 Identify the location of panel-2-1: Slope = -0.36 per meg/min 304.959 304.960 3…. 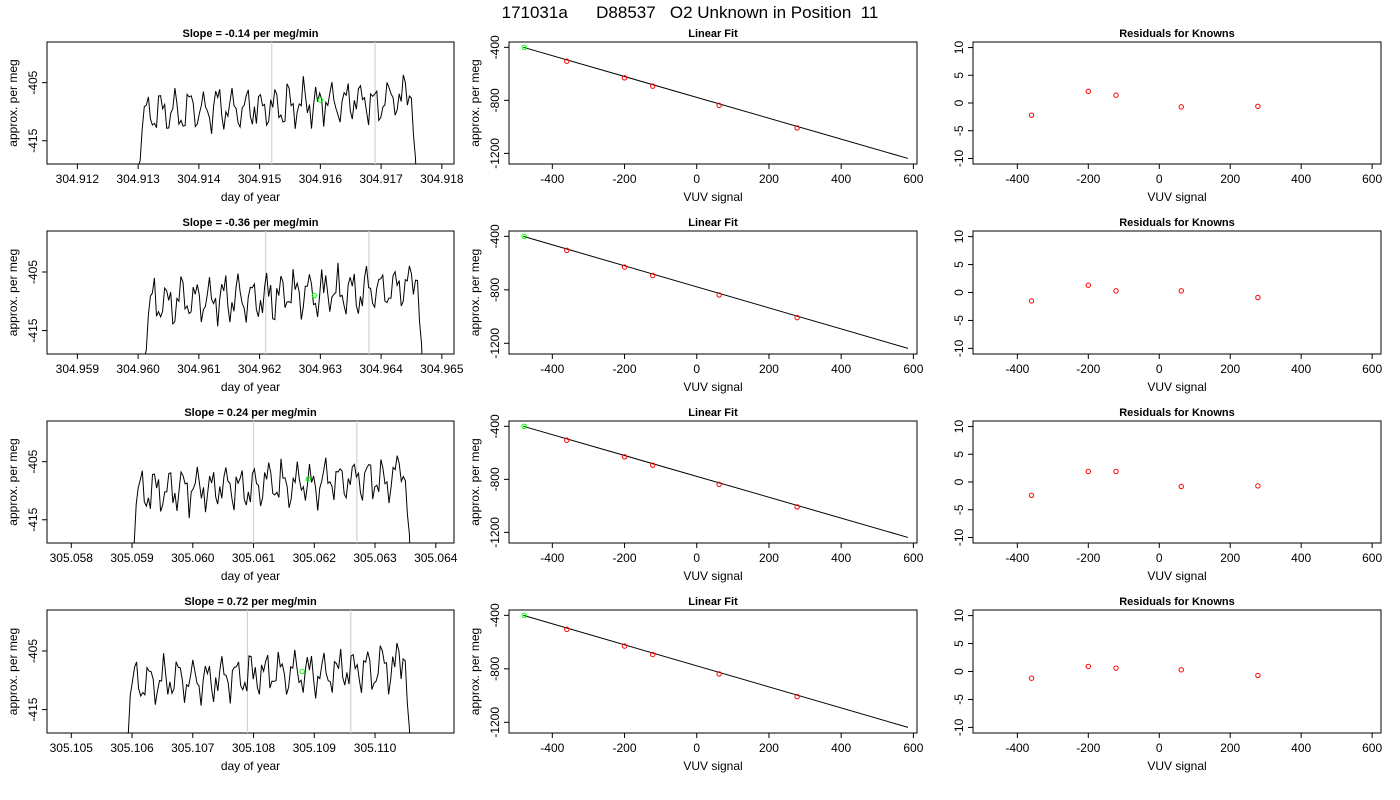
(235, 305).